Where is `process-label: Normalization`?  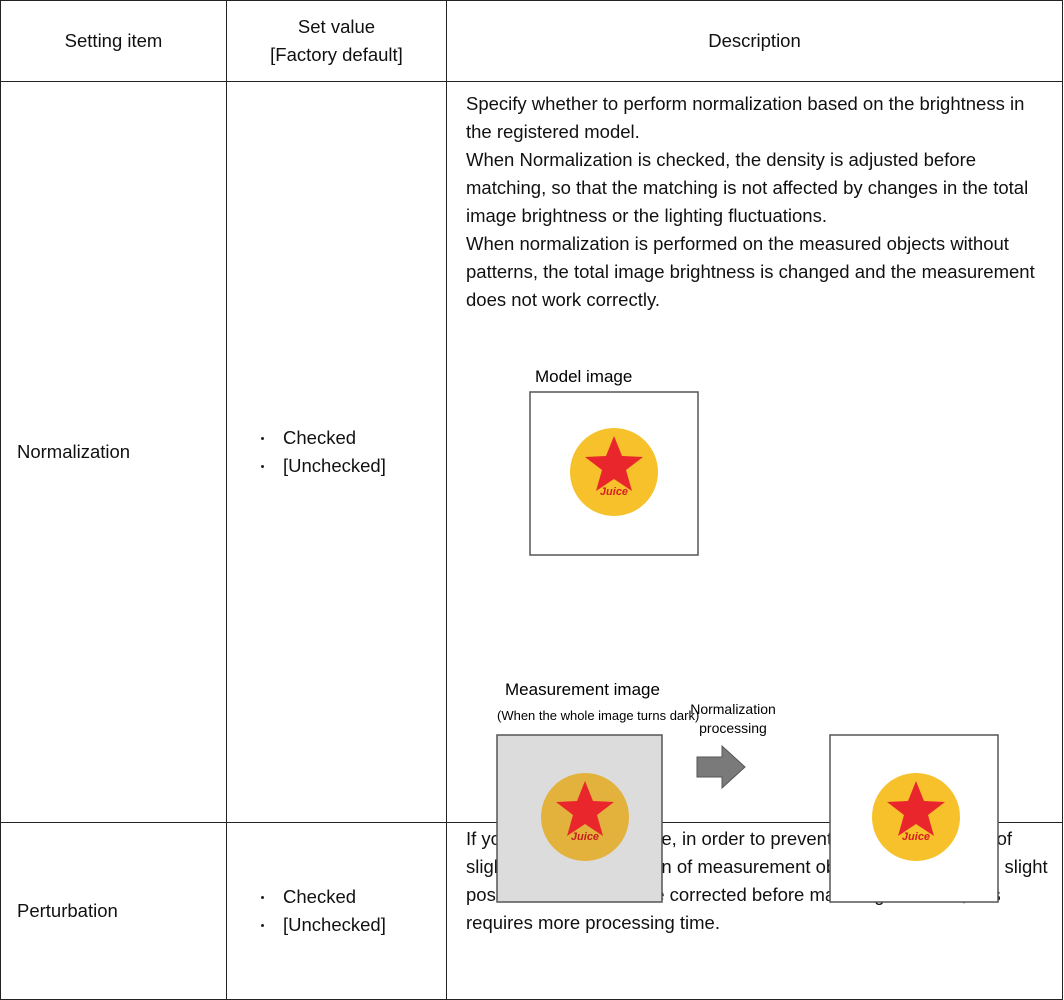 process-label: Normalization is located at coordinates (733, 709).